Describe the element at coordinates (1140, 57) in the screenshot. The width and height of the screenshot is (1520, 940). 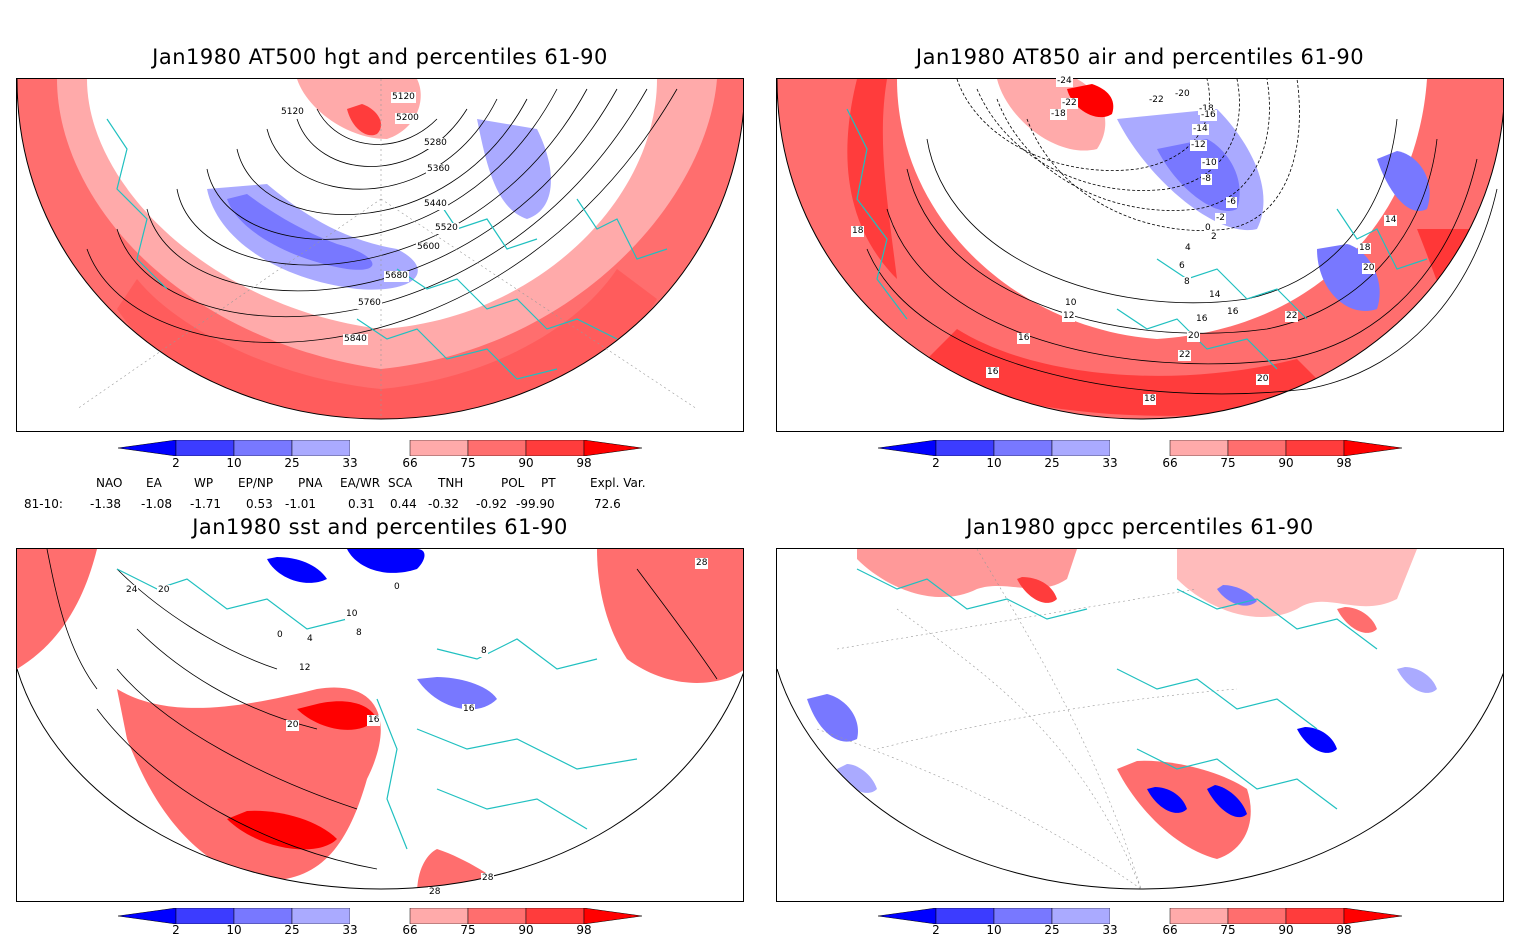
I see `panel-title-air850: Jan1980 AT850 air and percentiles 61-90` at that location.